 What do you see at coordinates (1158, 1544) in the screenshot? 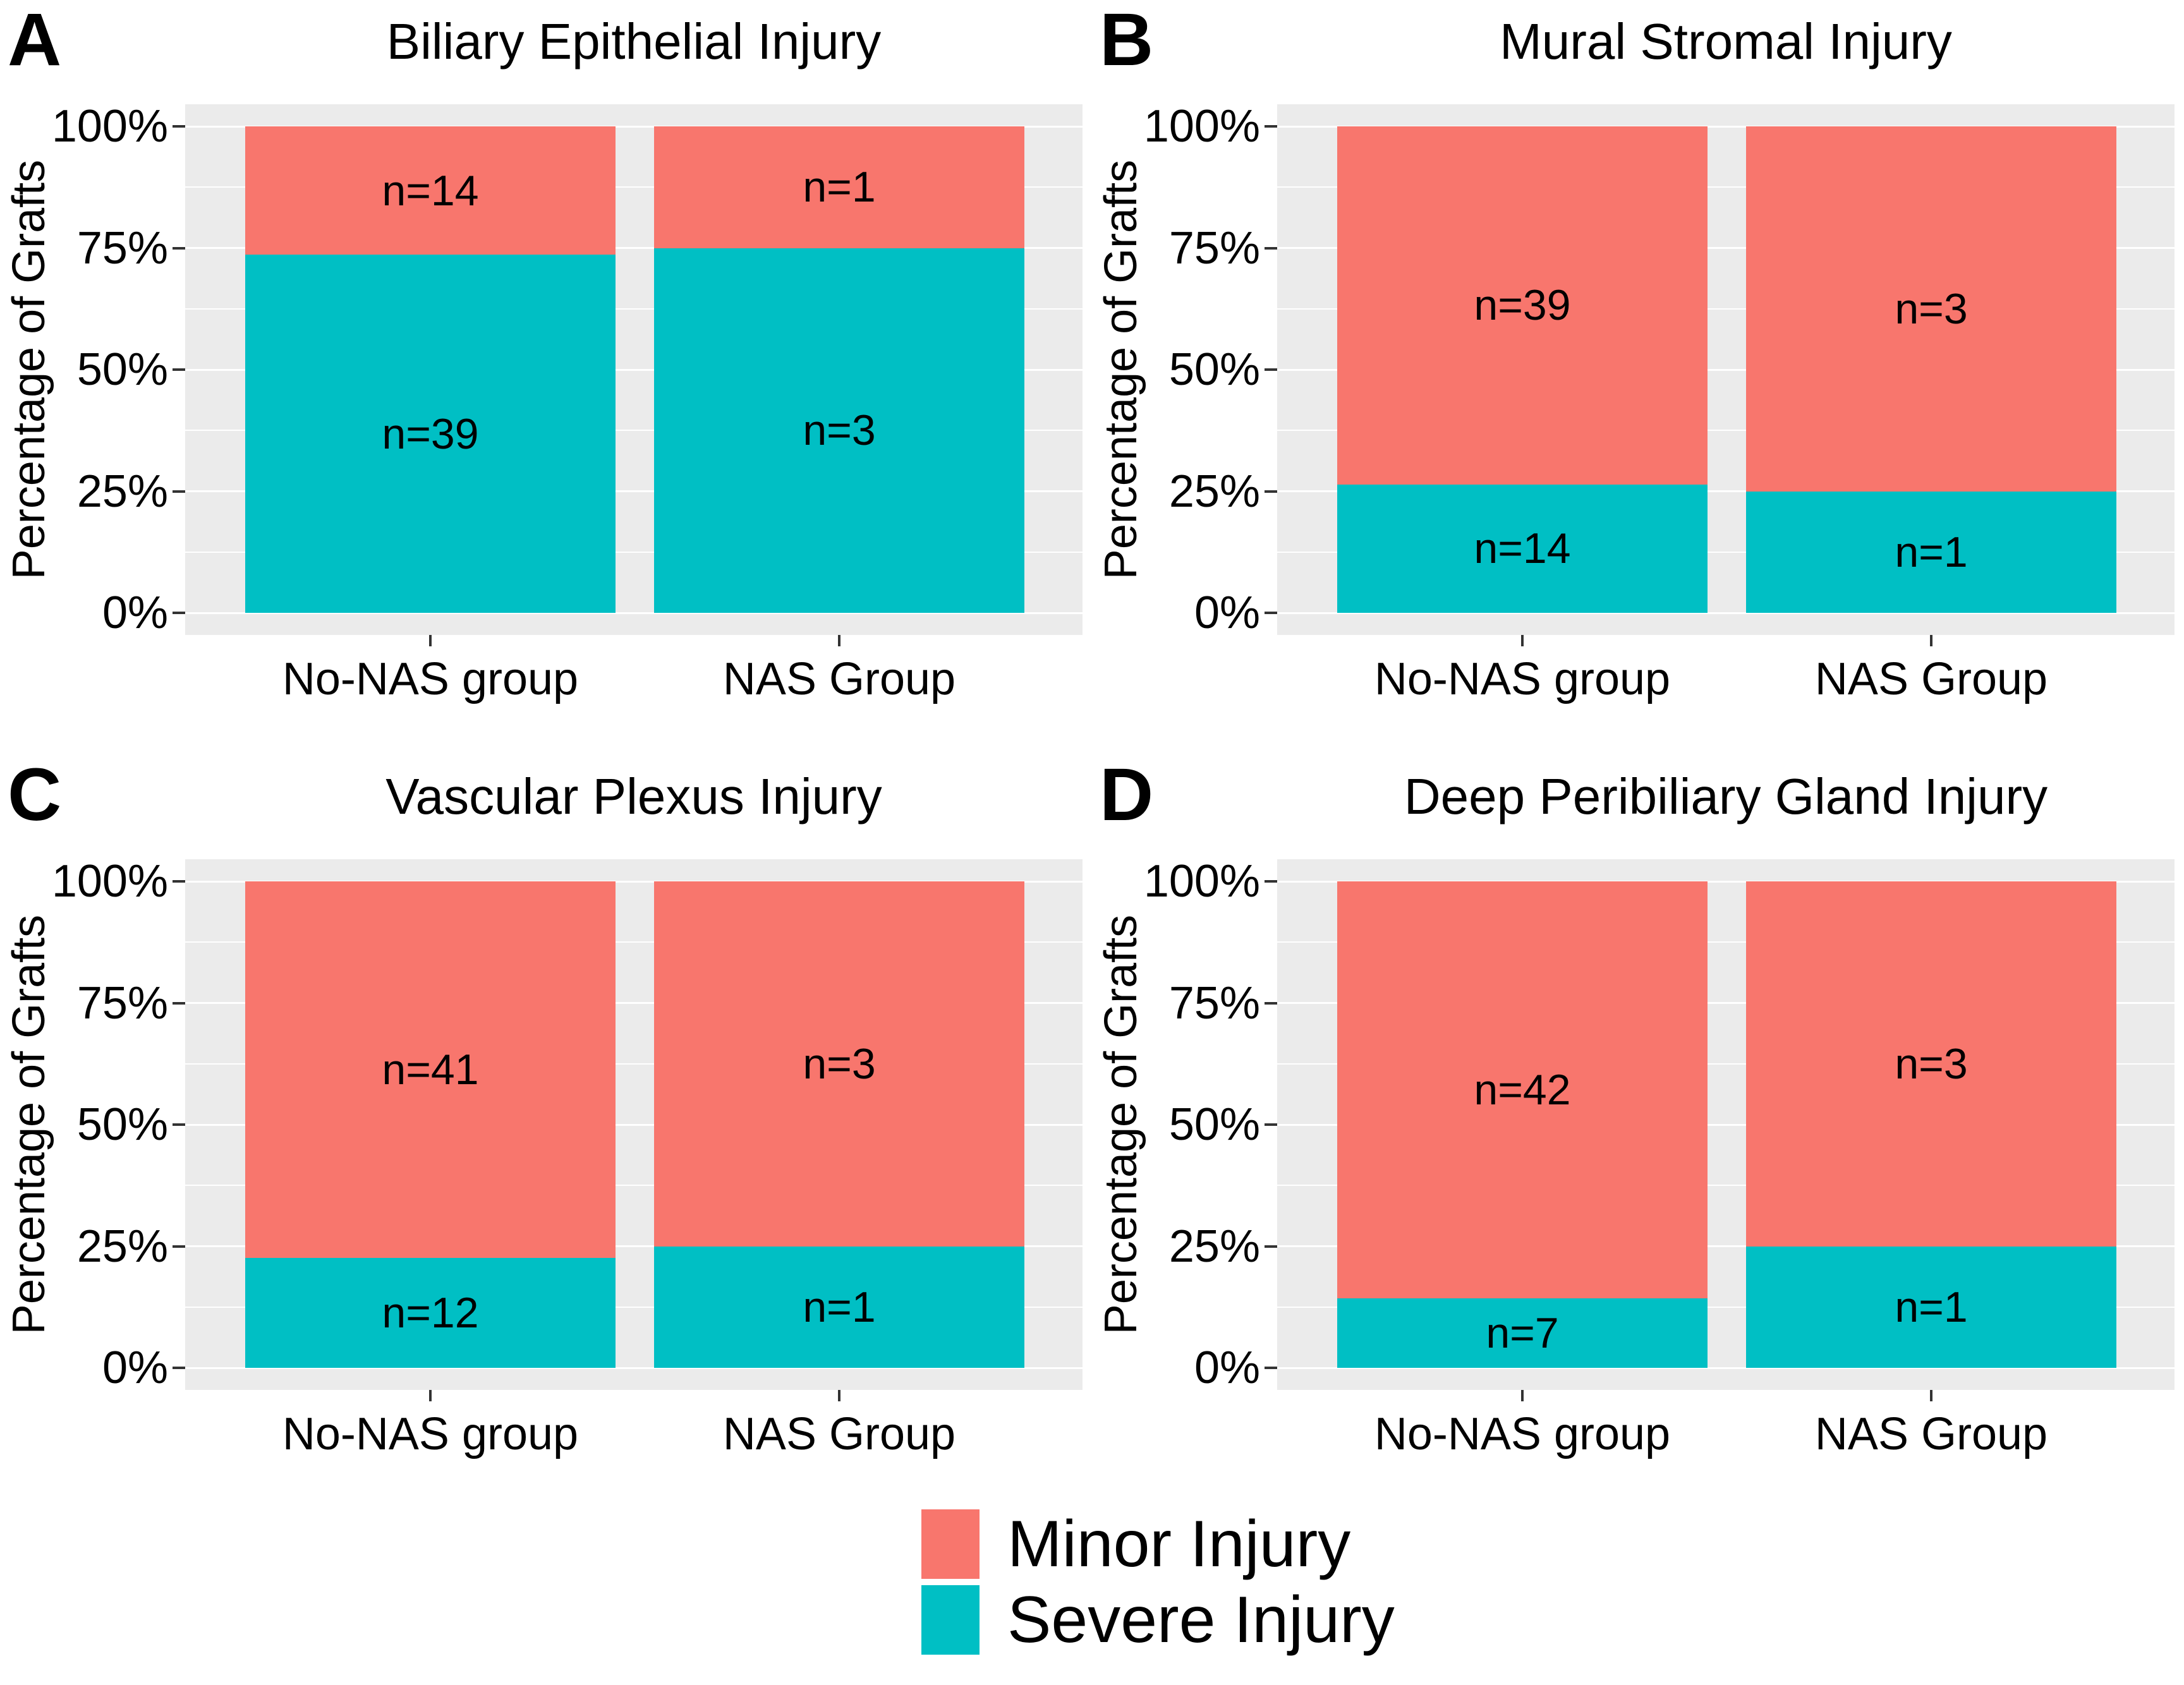
I see `legend-row-minor-injury: Minor Injury` at bounding box center [1158, 1544].